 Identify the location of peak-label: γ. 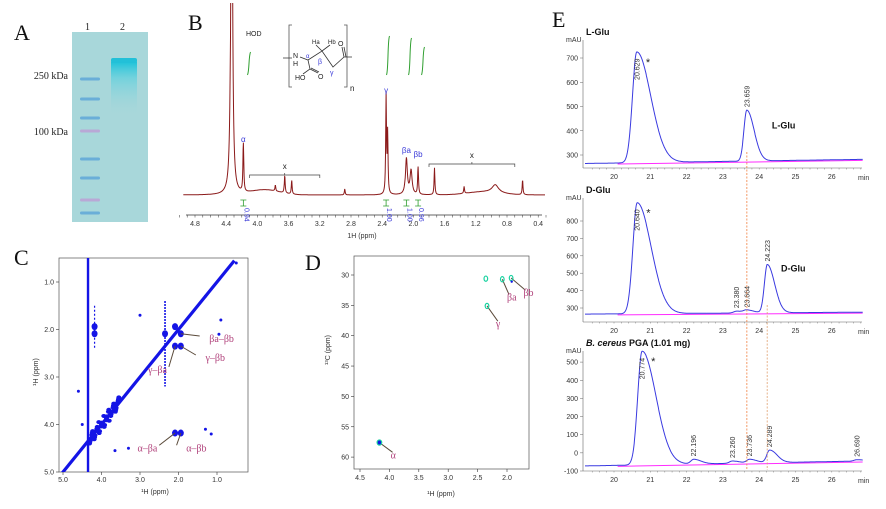
(386, 90).